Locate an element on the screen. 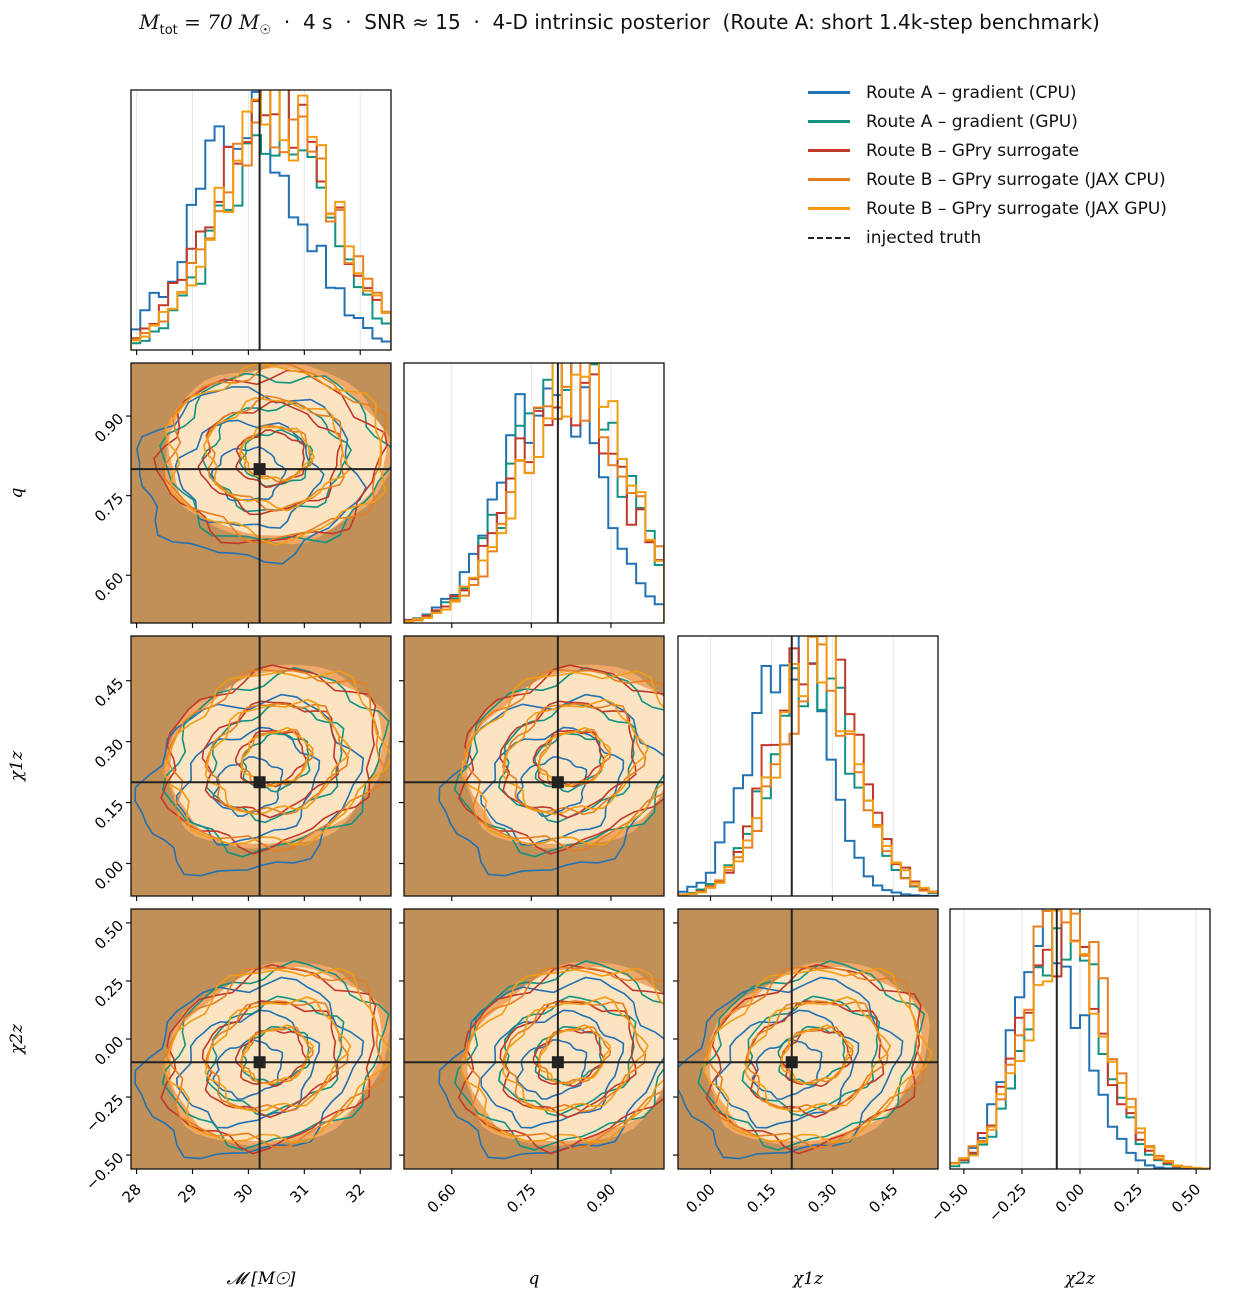  truth-marker is located at coordinates (557, 1062).